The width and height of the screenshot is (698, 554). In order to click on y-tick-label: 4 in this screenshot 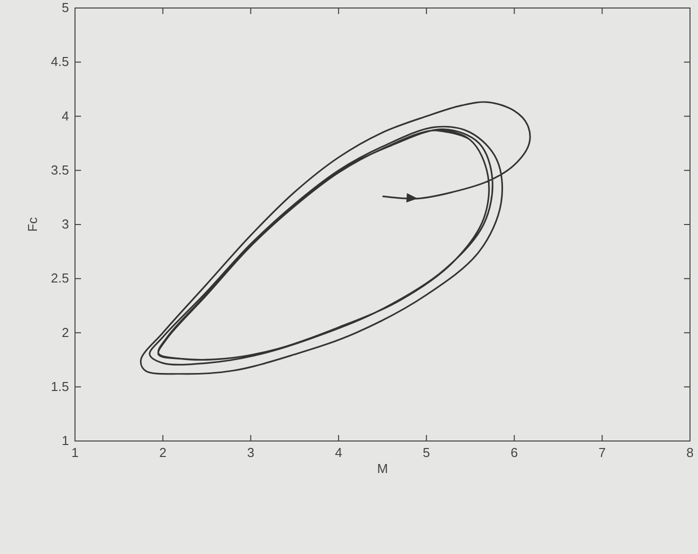, I will do `click(65, 116)`.